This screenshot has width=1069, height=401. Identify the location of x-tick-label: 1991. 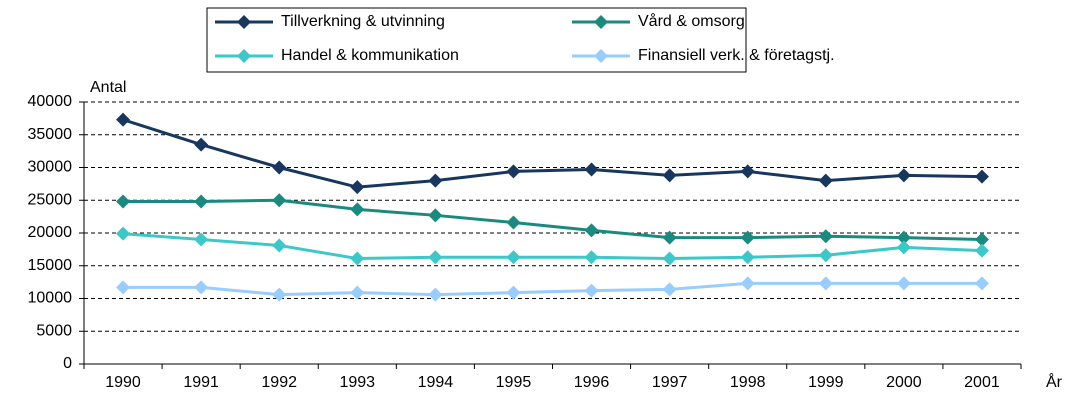
(201, 382).